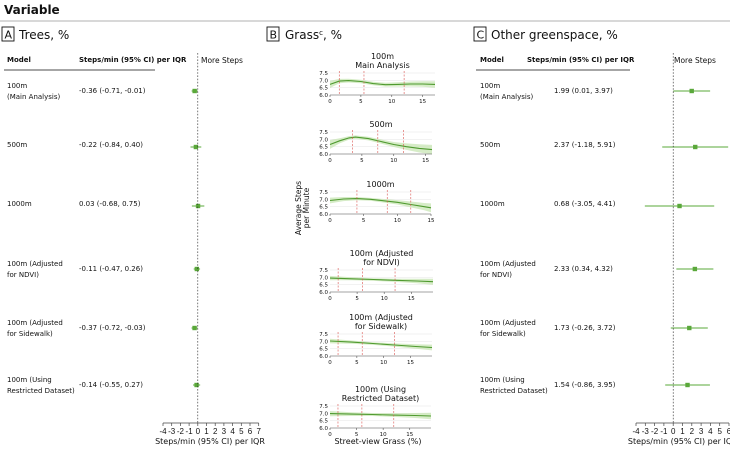 Image resolution: width=730 pixels, height=454 pixels. What do you see at coordinates (112, 328) in the screenshot?
I see `trees-row-estimate: -0.37 (-0.72, -0.03)` at bounding box center [112, 328].